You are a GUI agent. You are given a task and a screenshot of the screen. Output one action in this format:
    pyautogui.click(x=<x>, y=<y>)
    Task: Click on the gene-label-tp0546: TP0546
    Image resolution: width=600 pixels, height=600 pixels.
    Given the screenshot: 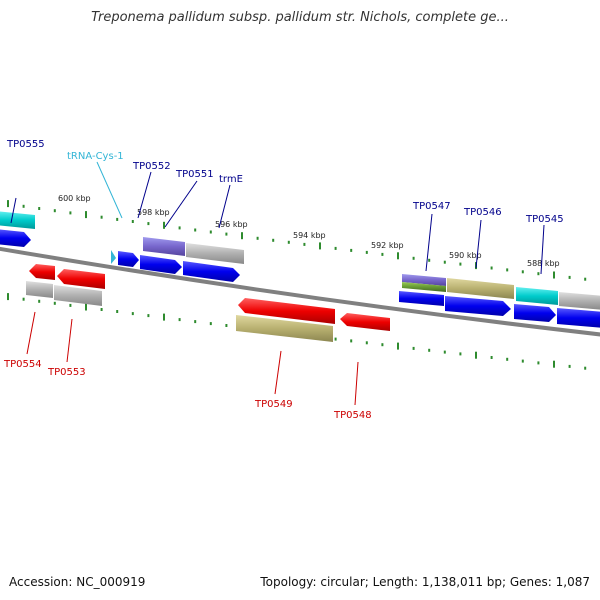 What is the action you would take?
    pyautogui.click(x=482, y=212)
    